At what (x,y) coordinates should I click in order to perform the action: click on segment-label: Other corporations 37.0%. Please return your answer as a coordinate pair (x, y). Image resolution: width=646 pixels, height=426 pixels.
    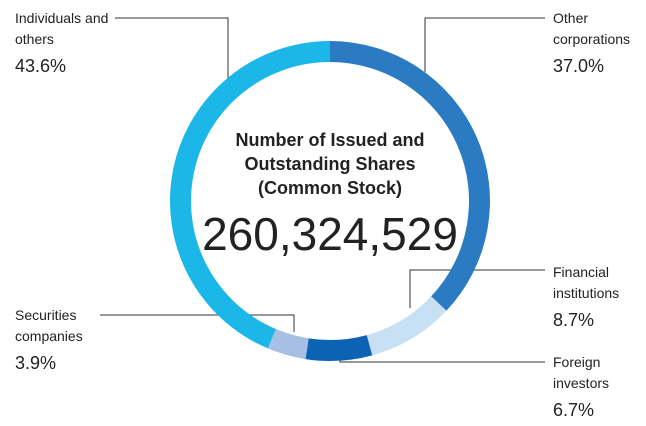
    Looking at the image, I should click on (599, 42).